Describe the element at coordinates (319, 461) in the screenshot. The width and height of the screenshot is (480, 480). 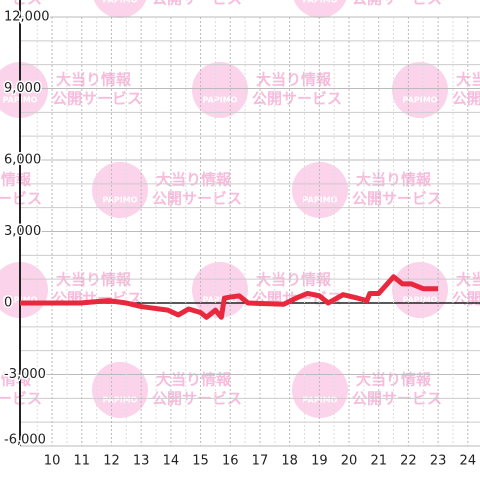
I see `x-tick-label: 19` at that location.